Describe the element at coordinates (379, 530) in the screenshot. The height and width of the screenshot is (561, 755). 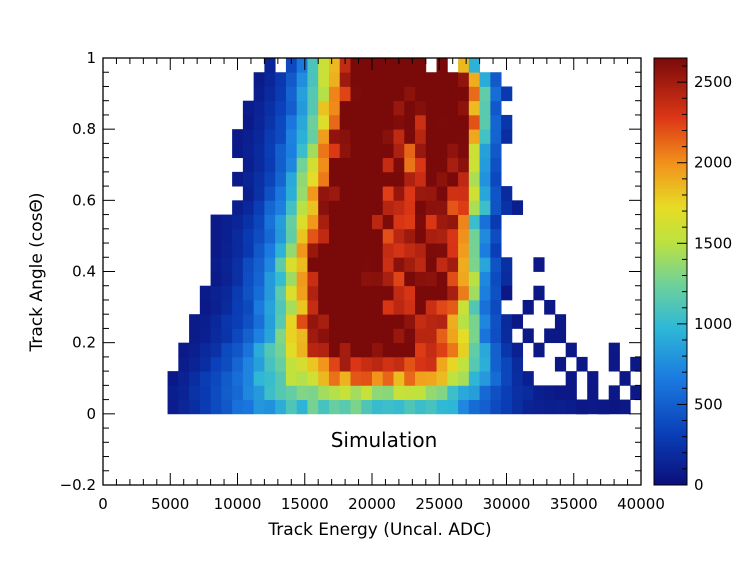
I see `x-axis-title: Track Energy (Uncal. ADC)` at that location.